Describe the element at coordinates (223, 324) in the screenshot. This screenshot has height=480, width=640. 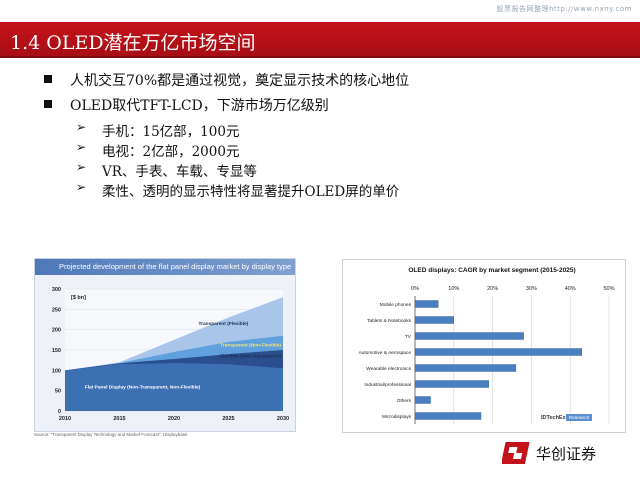
I see `series-label: Transparent (Flexible)` at that location.